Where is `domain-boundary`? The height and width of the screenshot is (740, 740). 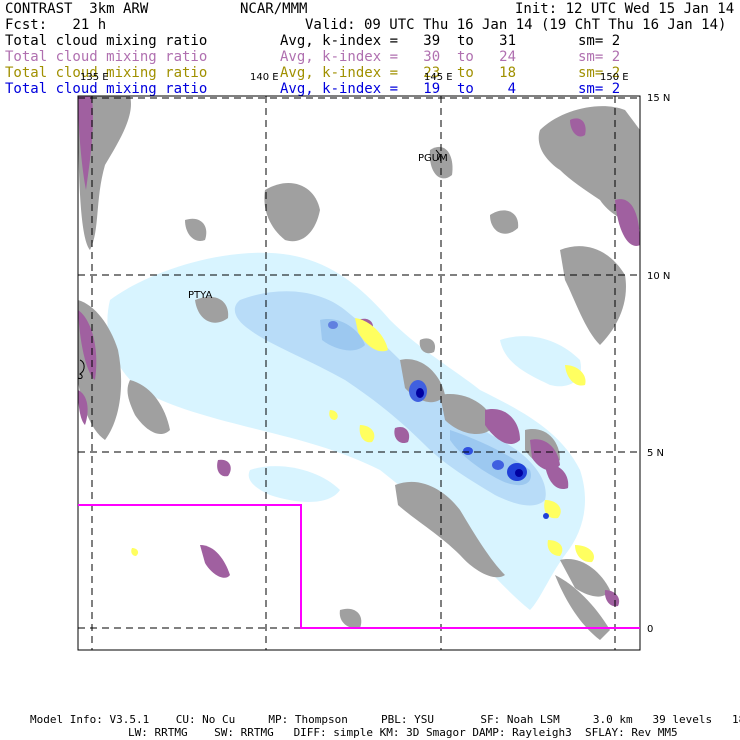 domain-boundary is located at coordinates (359, 566).